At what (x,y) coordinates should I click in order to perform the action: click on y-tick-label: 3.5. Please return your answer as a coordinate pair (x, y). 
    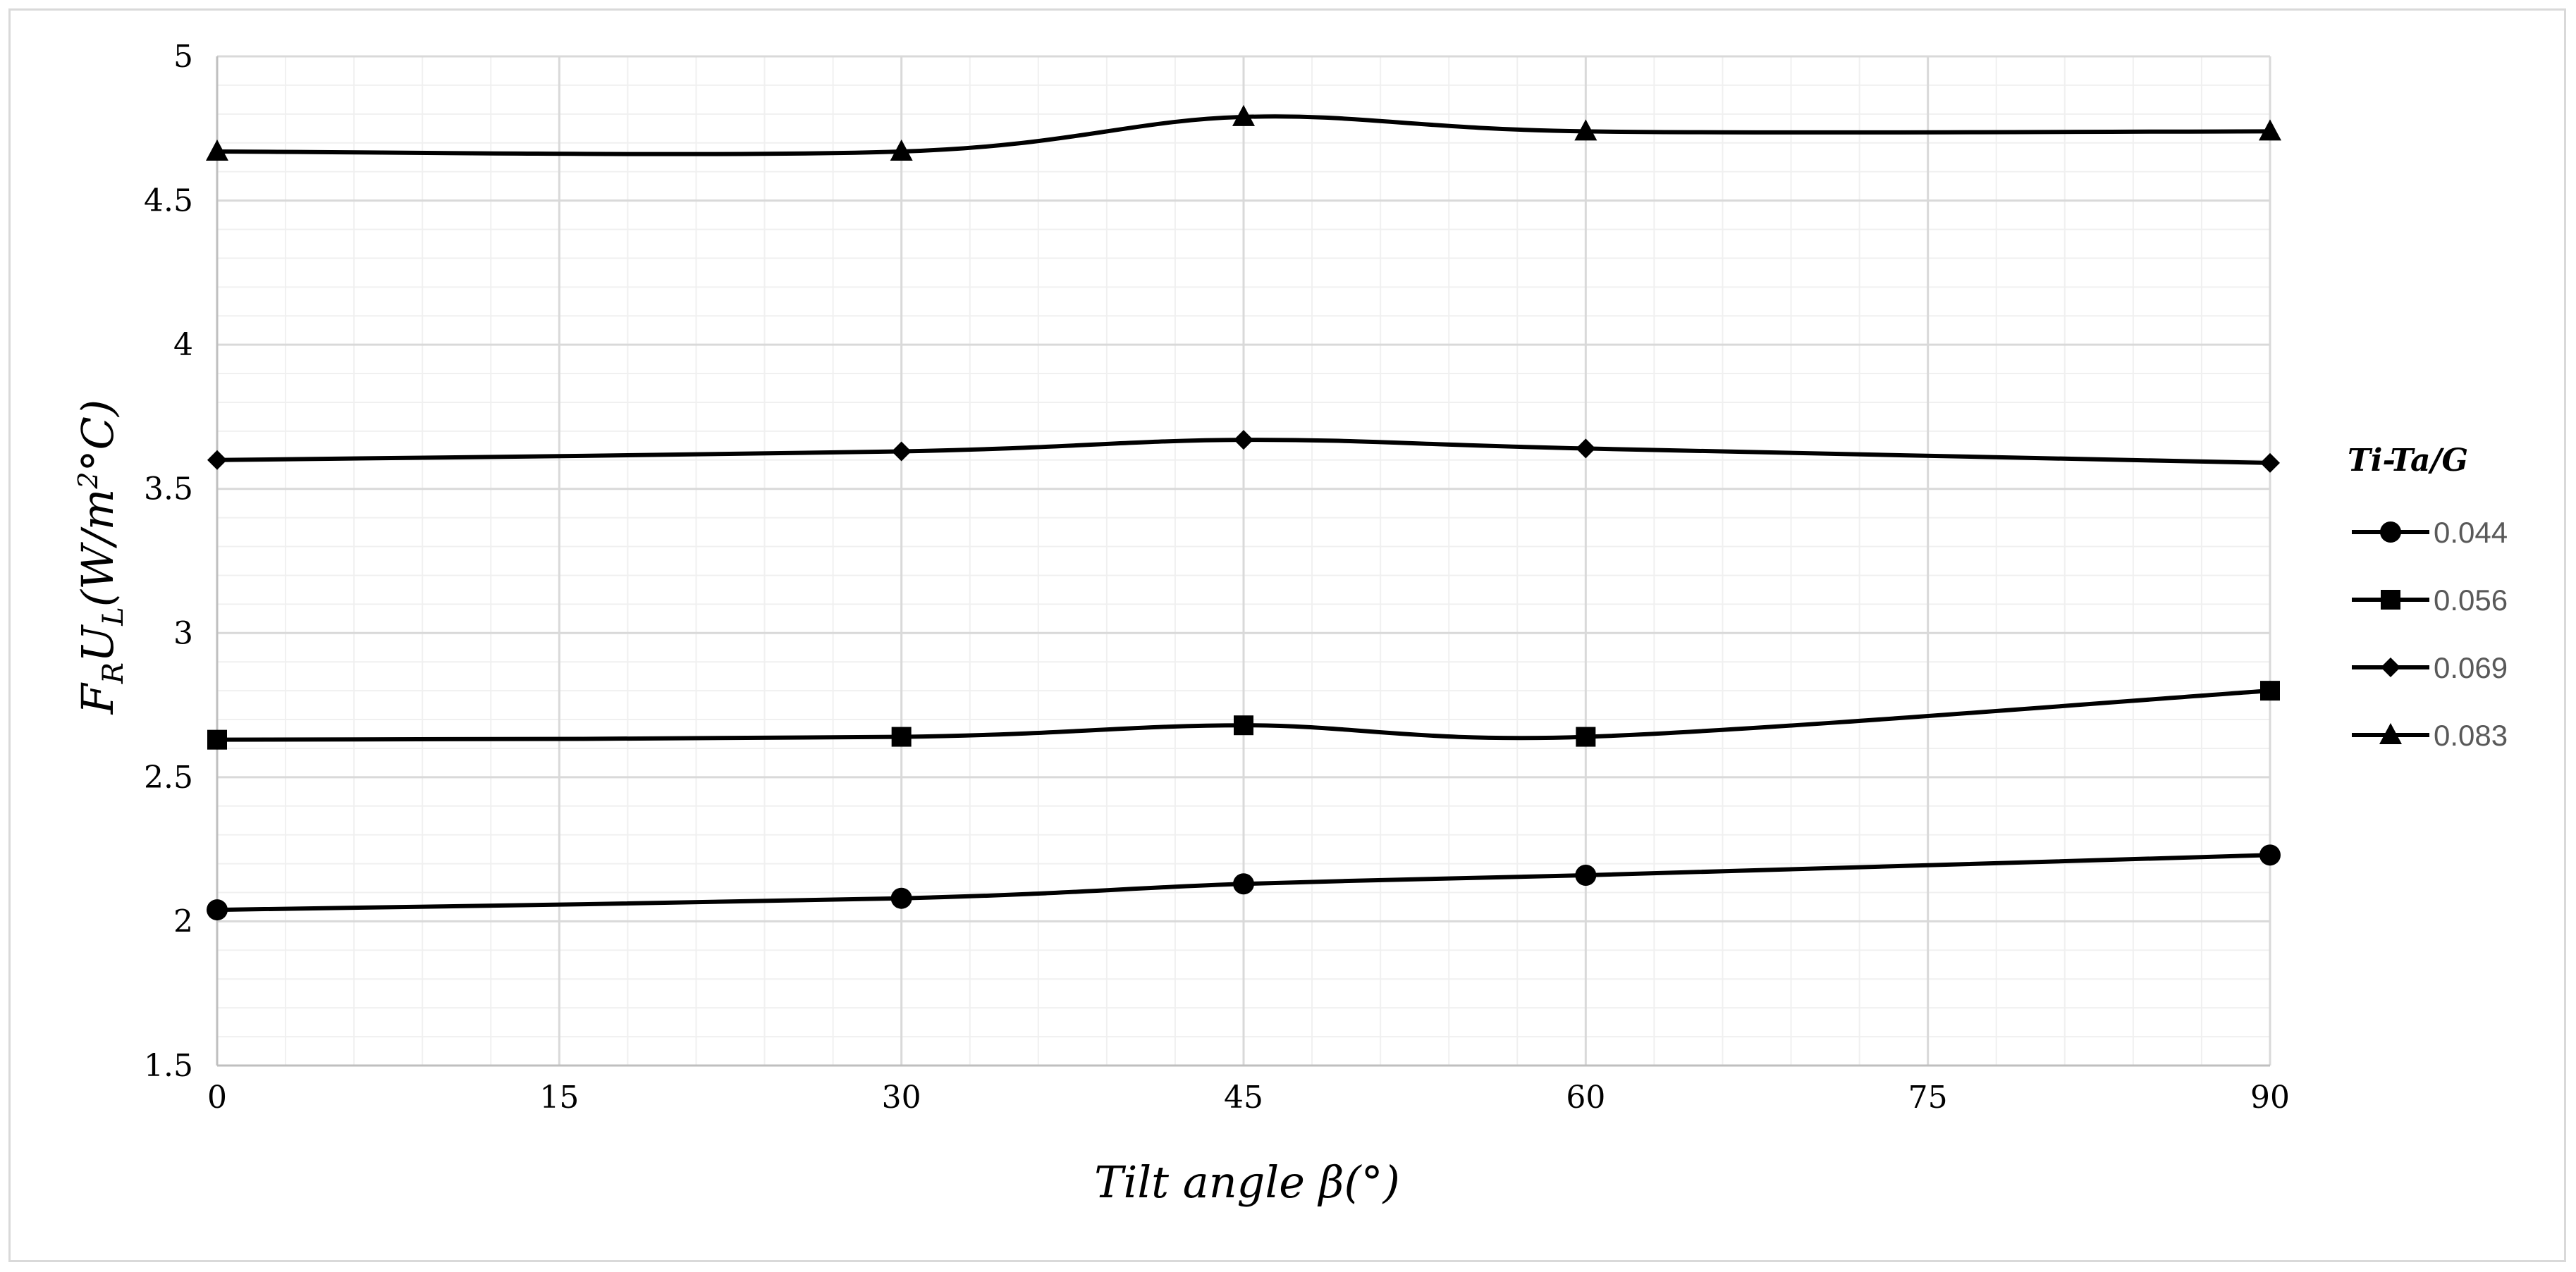
    Looking at the image, I should click on (168, 489).